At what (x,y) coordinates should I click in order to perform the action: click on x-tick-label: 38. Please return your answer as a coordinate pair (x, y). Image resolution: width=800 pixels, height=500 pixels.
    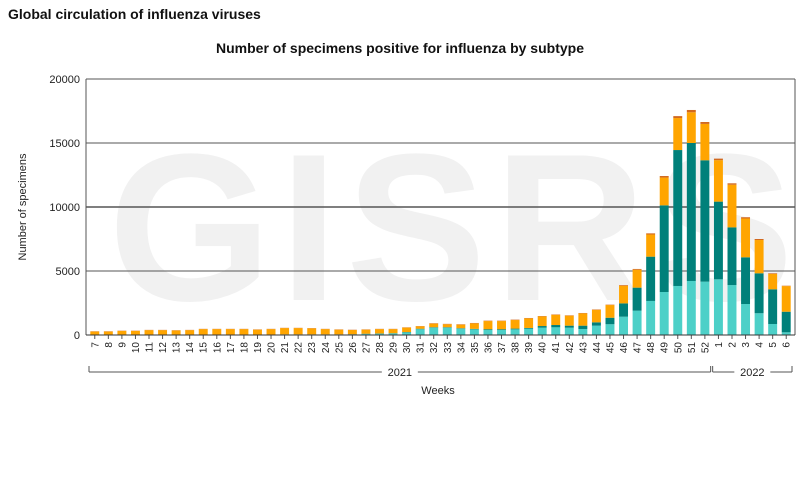
    Looking at the image, I should click on (516, 348).